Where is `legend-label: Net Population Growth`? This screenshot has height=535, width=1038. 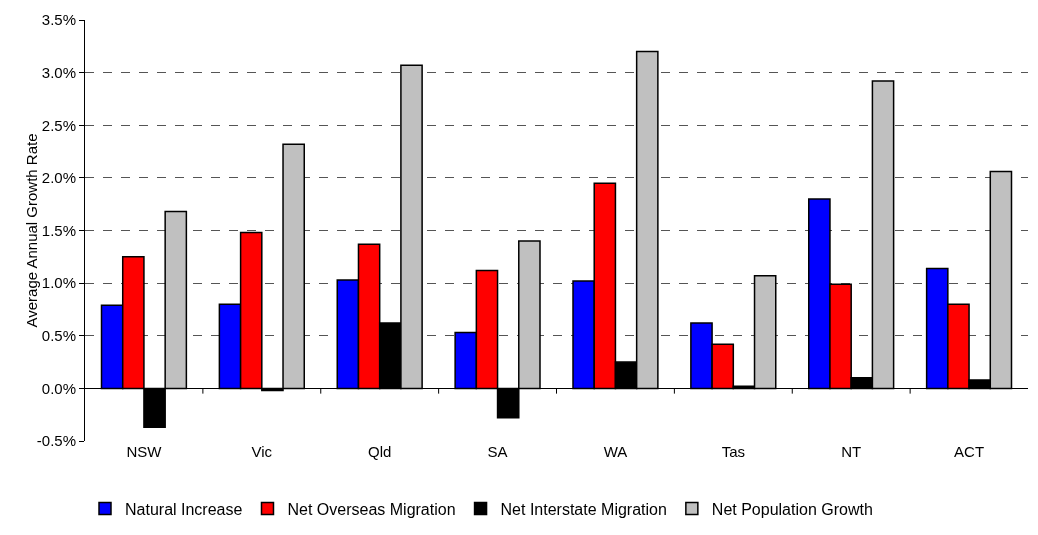 legend-label: Net Population Growth is located at coordinates (792, 509).